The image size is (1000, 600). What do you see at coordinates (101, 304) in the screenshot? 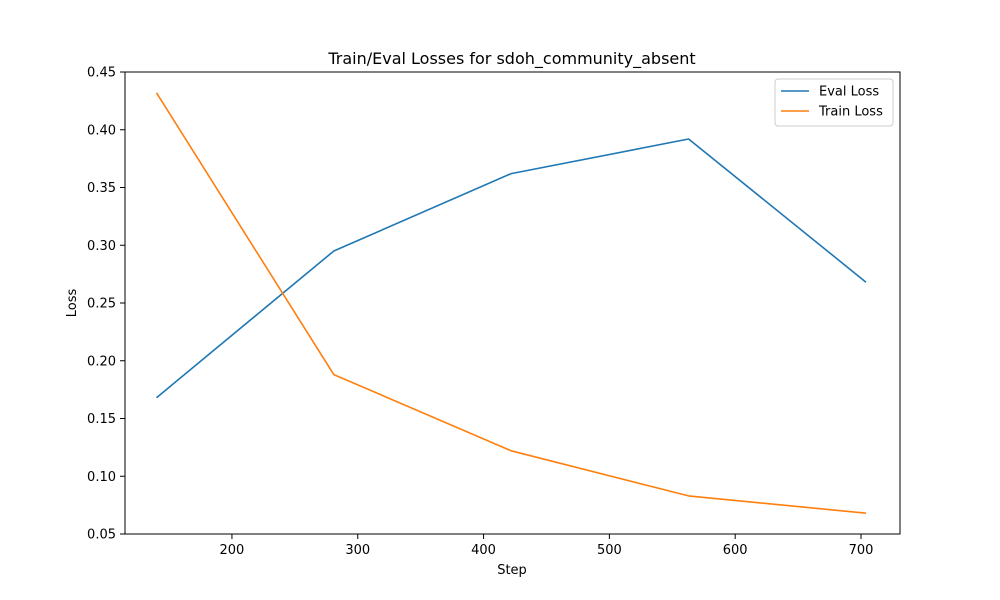
I see `y-tick-label: 0.25` at bounding box center [101, 304].